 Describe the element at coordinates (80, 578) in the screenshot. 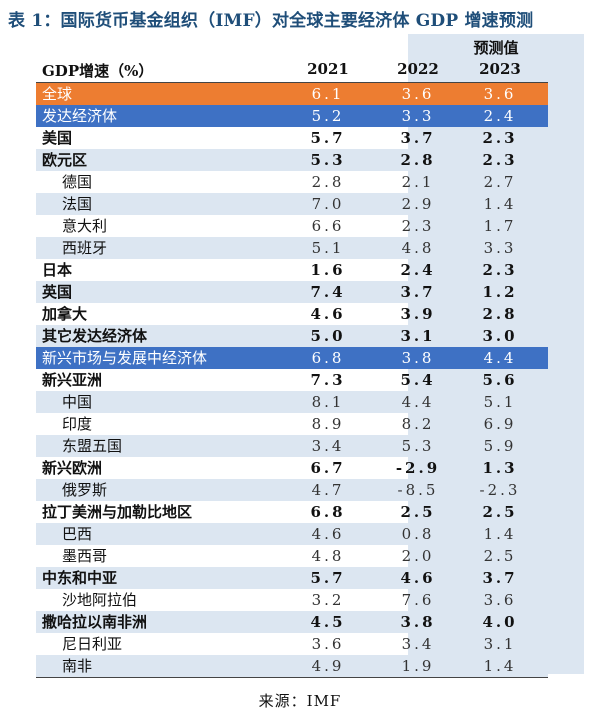

I see `row-label: 中东和中亚` at that location.